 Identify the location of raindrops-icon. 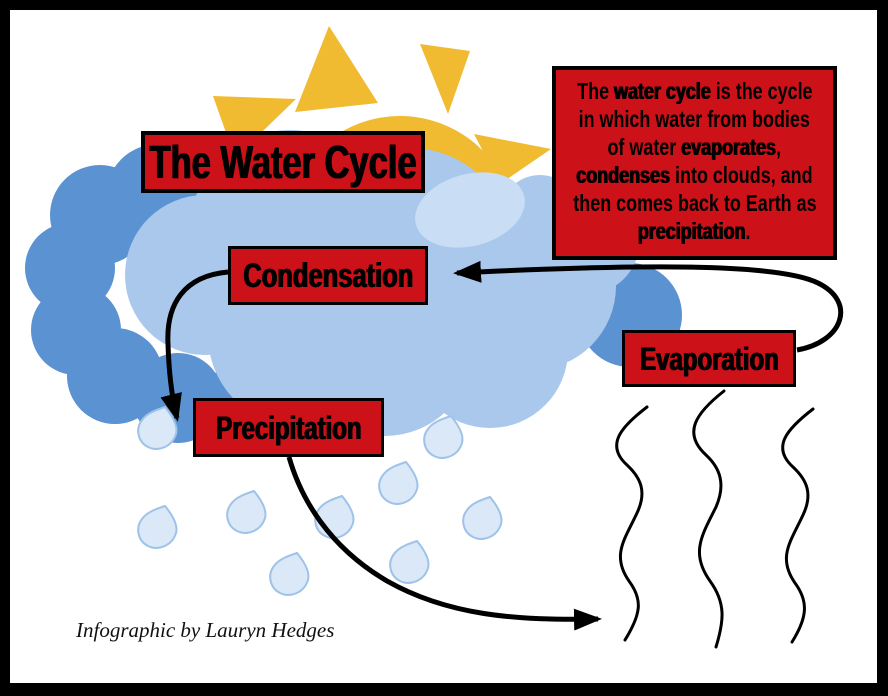
(320, 500).